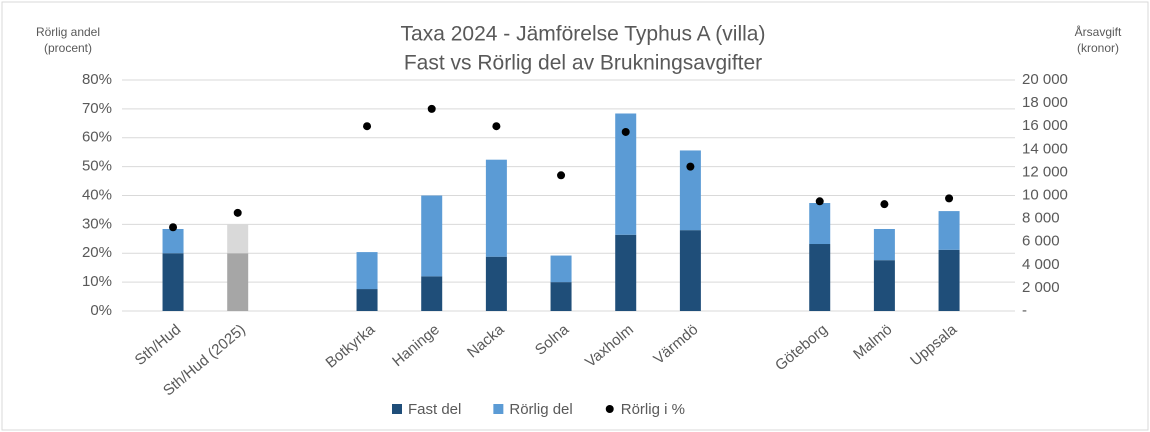  I want to click on y-axis-label: Rörlig andel, so click(68, 32).